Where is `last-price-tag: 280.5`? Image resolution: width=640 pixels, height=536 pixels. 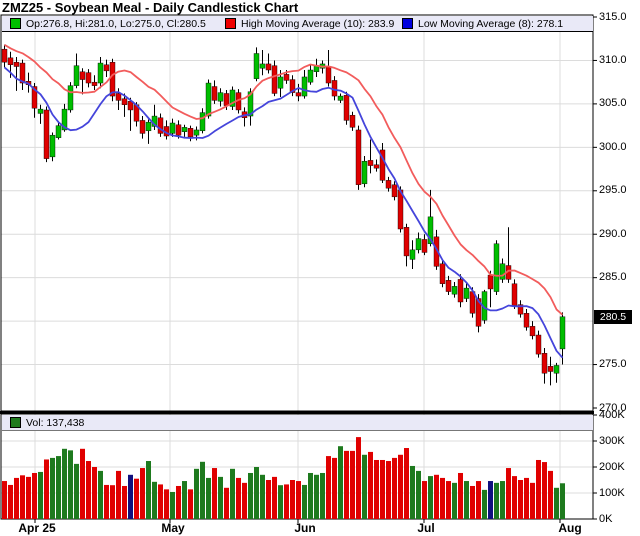 last-price-tag: 280.5 is located at coordinates (613, 317).